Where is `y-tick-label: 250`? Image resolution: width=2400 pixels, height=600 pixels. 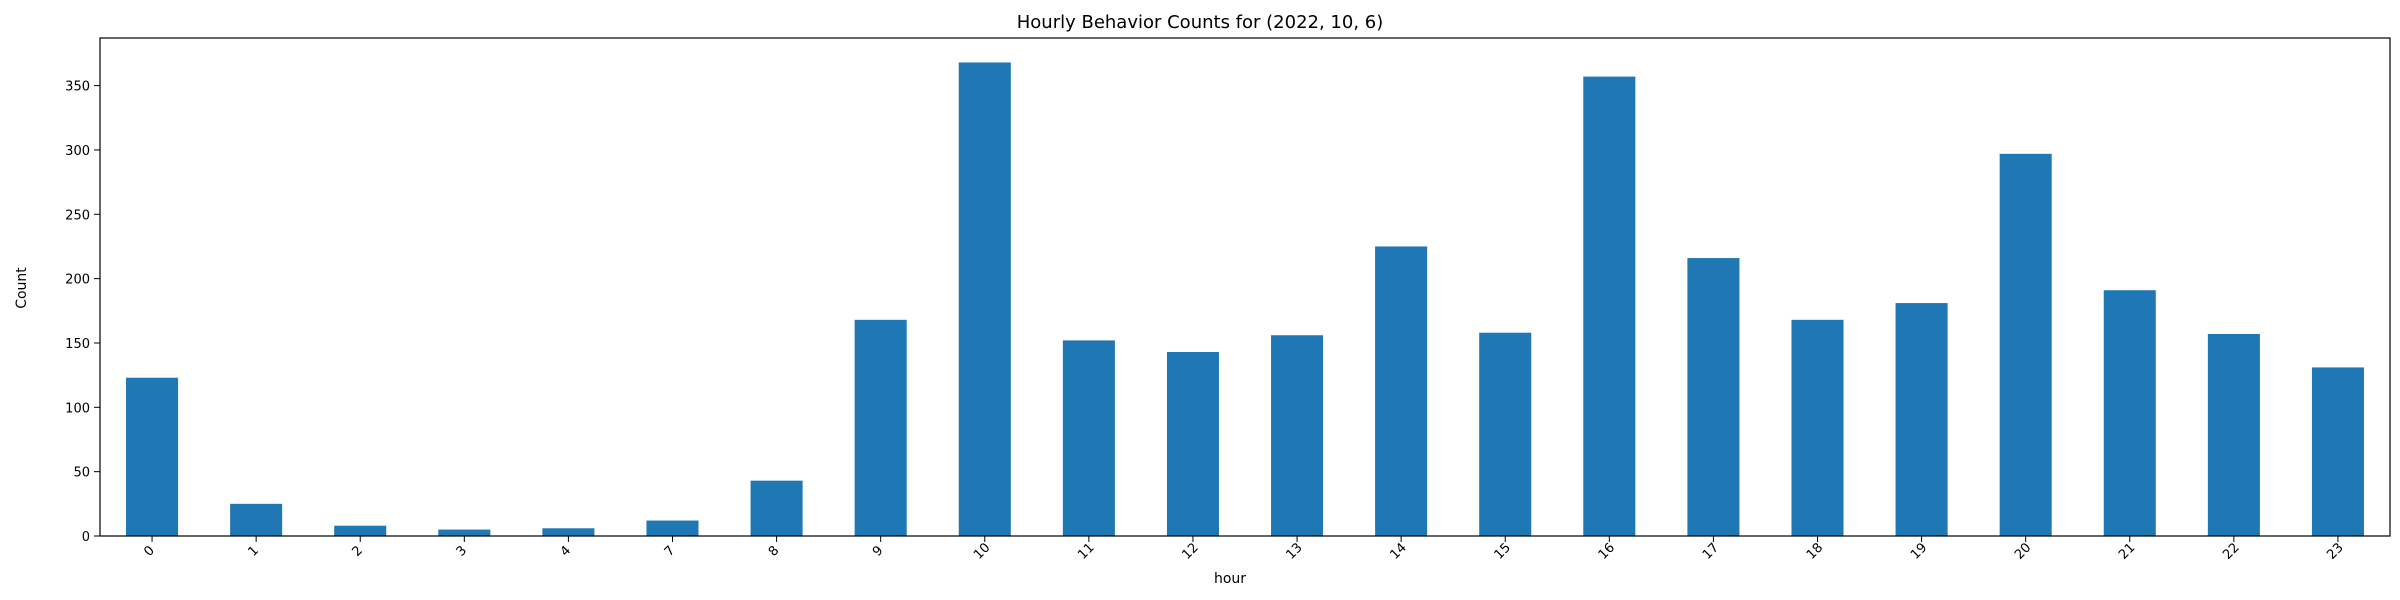 y-tick-label: 250 is located at coordinates (77, 215).